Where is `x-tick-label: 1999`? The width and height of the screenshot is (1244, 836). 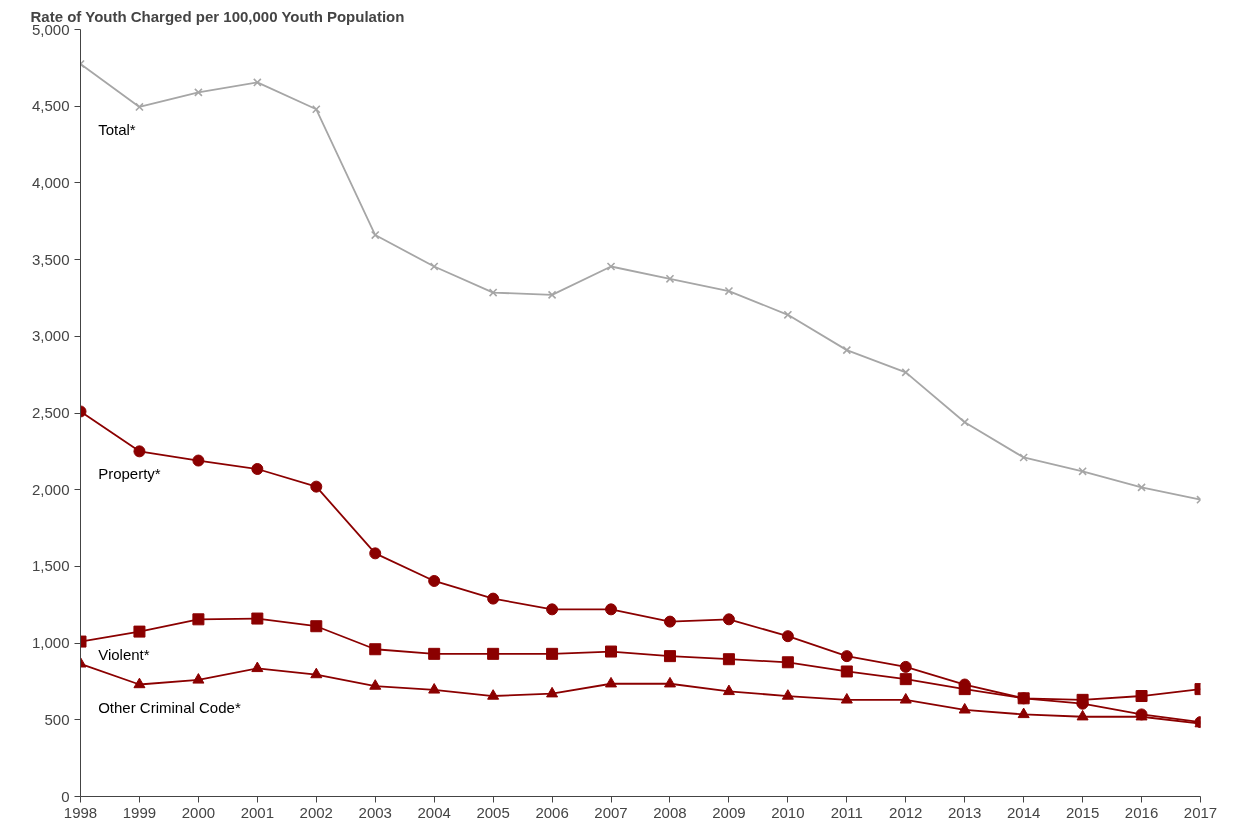 x-tick-label: 1999 is located at coordinates (139, 812).